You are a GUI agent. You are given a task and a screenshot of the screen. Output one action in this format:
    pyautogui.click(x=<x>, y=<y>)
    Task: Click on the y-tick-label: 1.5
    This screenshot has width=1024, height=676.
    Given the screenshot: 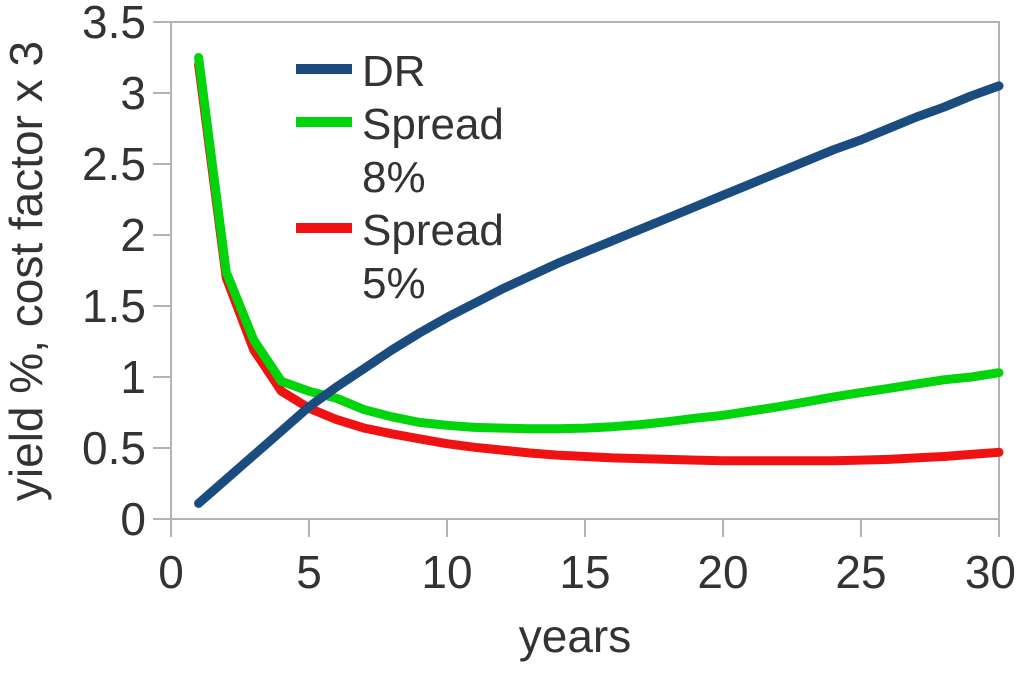 What is the action you would take?
    pyautogui.click(x=114, y=306)
    